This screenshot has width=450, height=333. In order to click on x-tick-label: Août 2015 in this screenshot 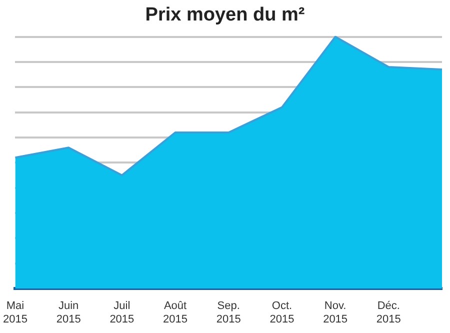, I will do `click(175, 313)`.